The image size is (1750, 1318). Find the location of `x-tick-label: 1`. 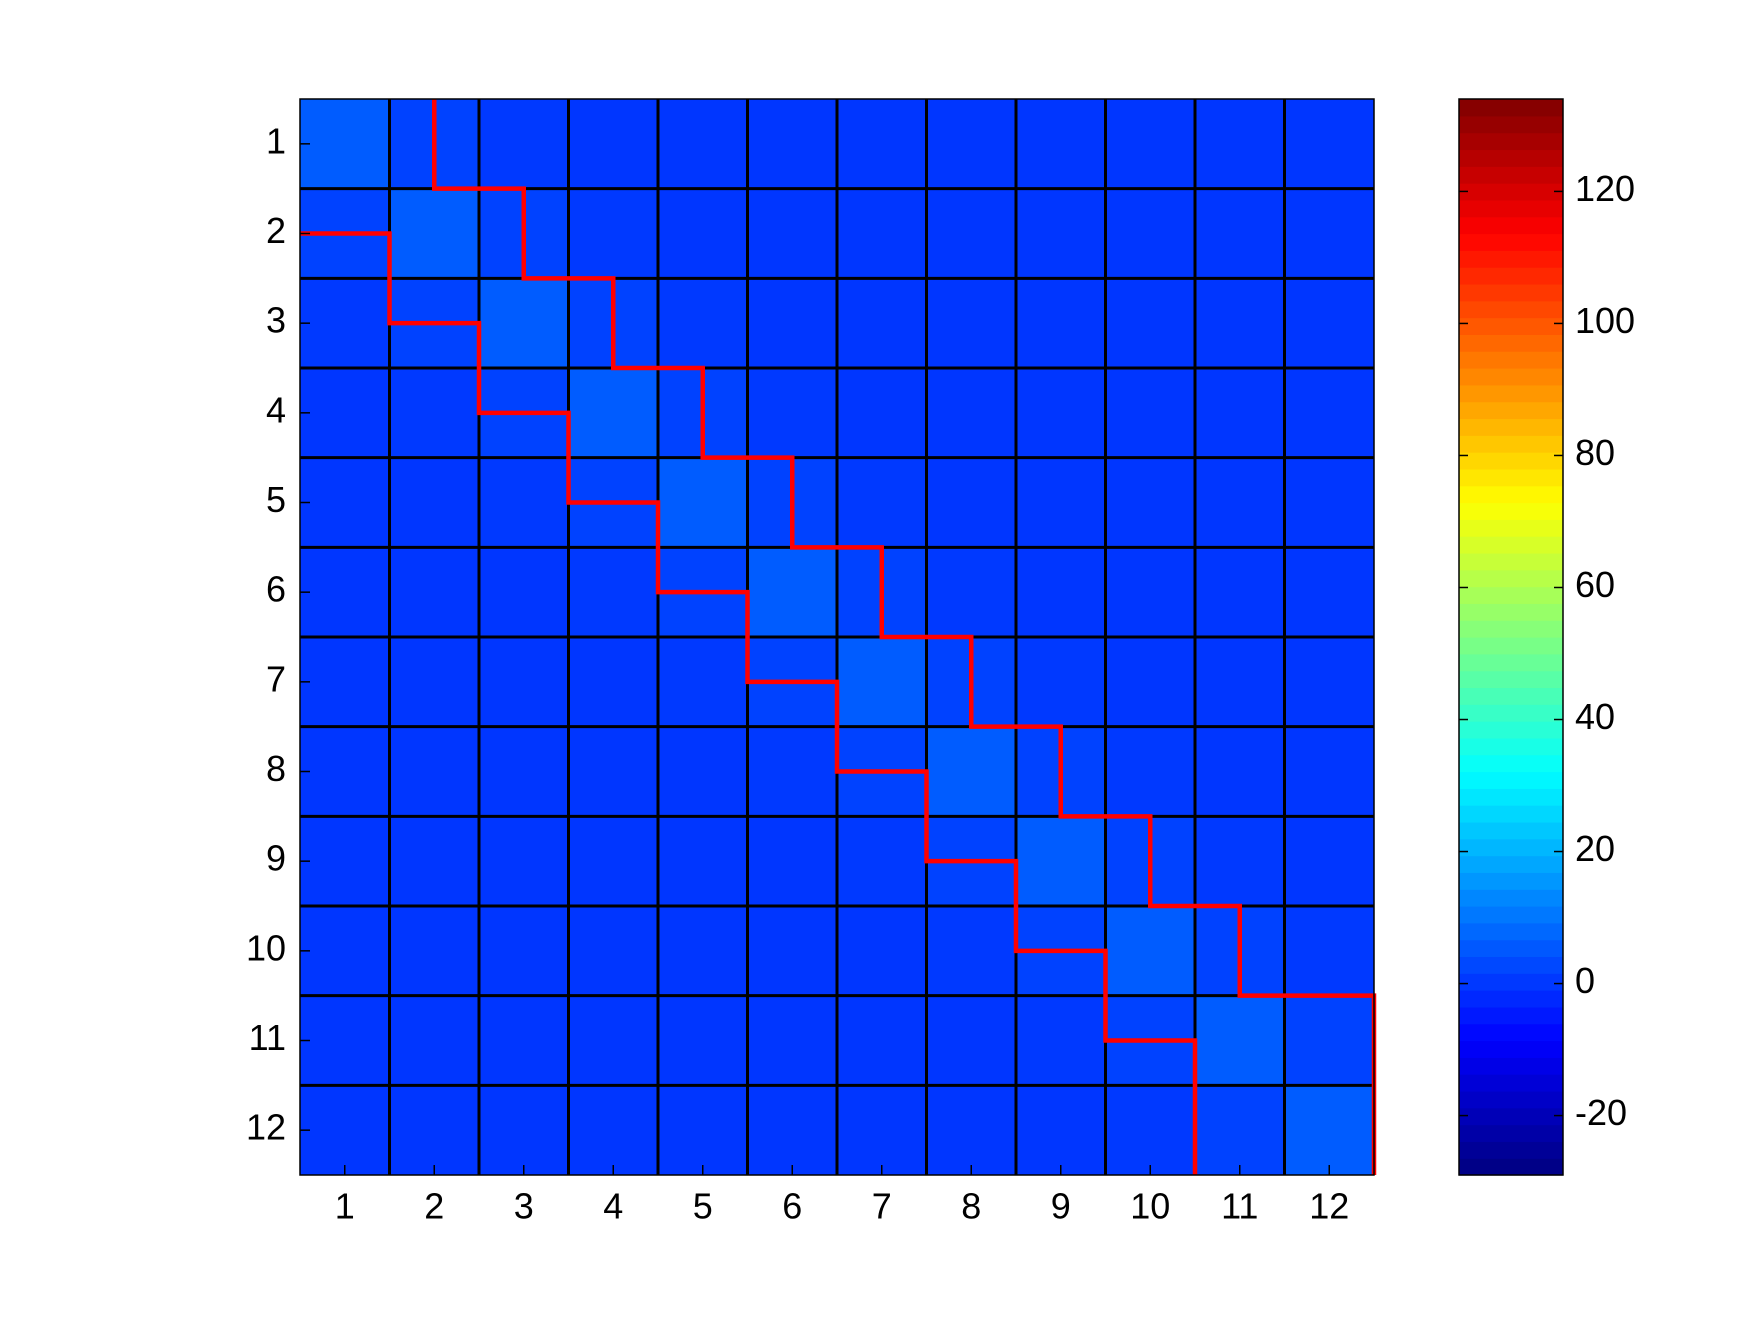

x-tick-label: 1 is located at coordinates (345, 1206).